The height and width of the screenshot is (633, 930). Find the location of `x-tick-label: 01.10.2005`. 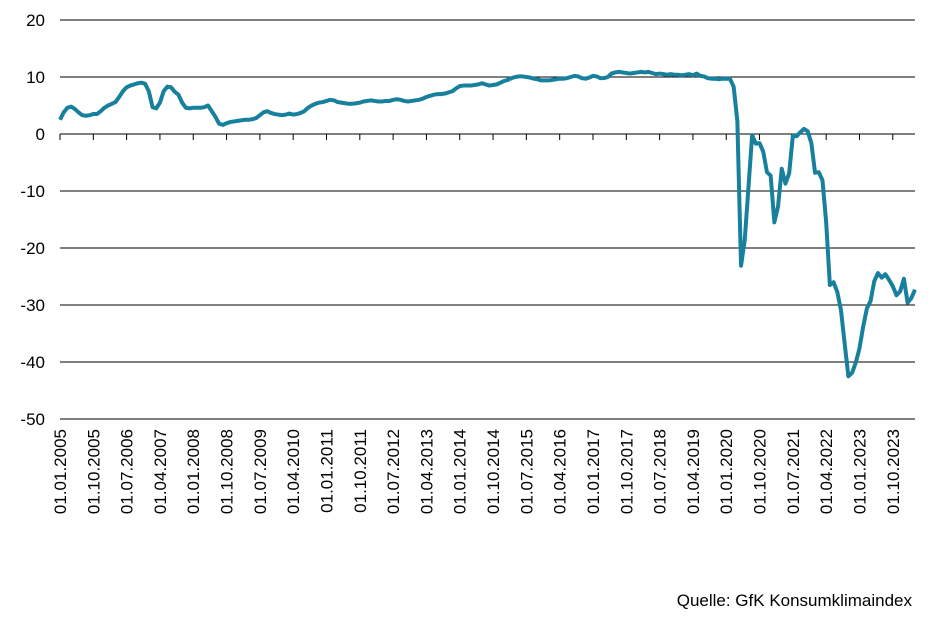

x-tick-label: 01.10.2005 is located at coordinates (93, 471).